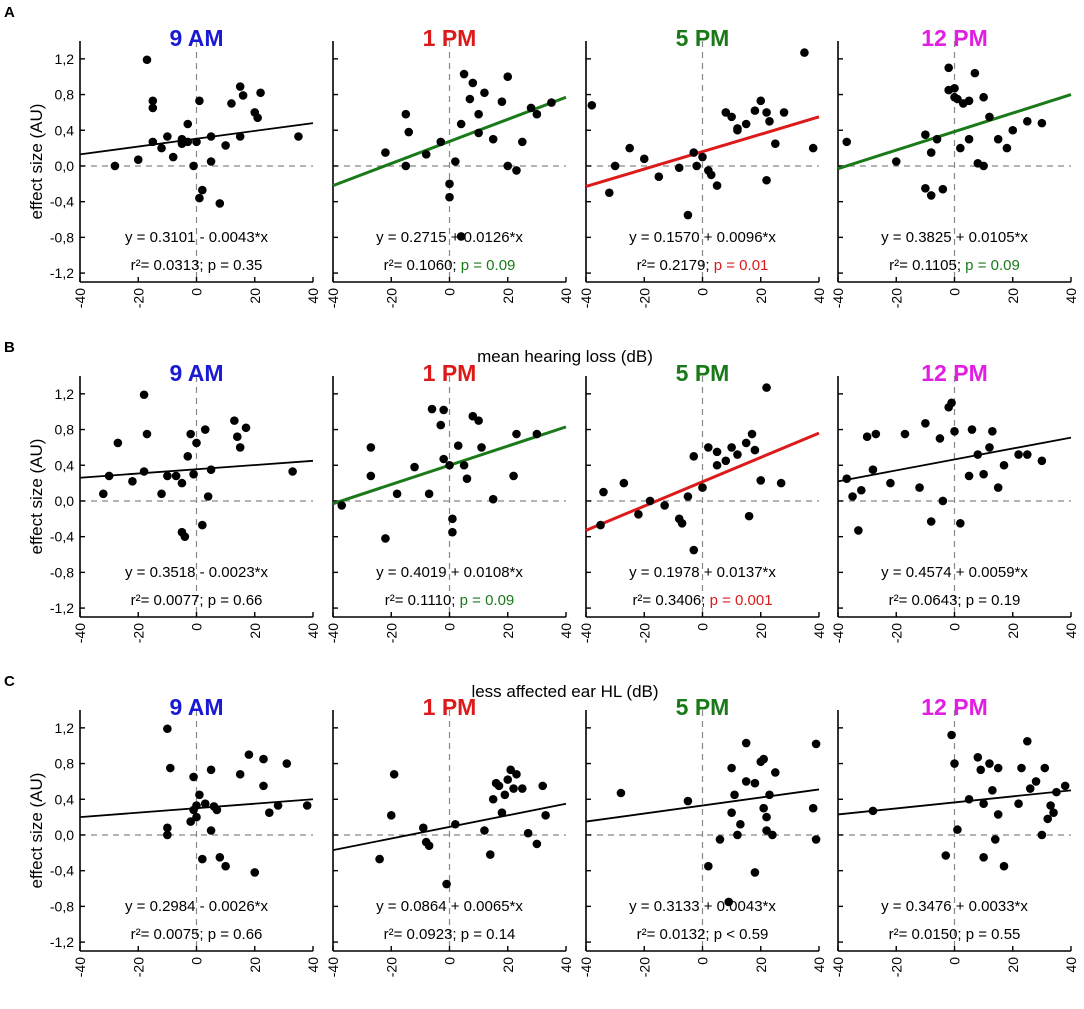 The image size is (1084, 1009). What do you see at coordinates (197, 572) in the screenshot?
I see `regression-equation: y = 0.3518 - 0.0023*x` at bounding box center [197, 572].